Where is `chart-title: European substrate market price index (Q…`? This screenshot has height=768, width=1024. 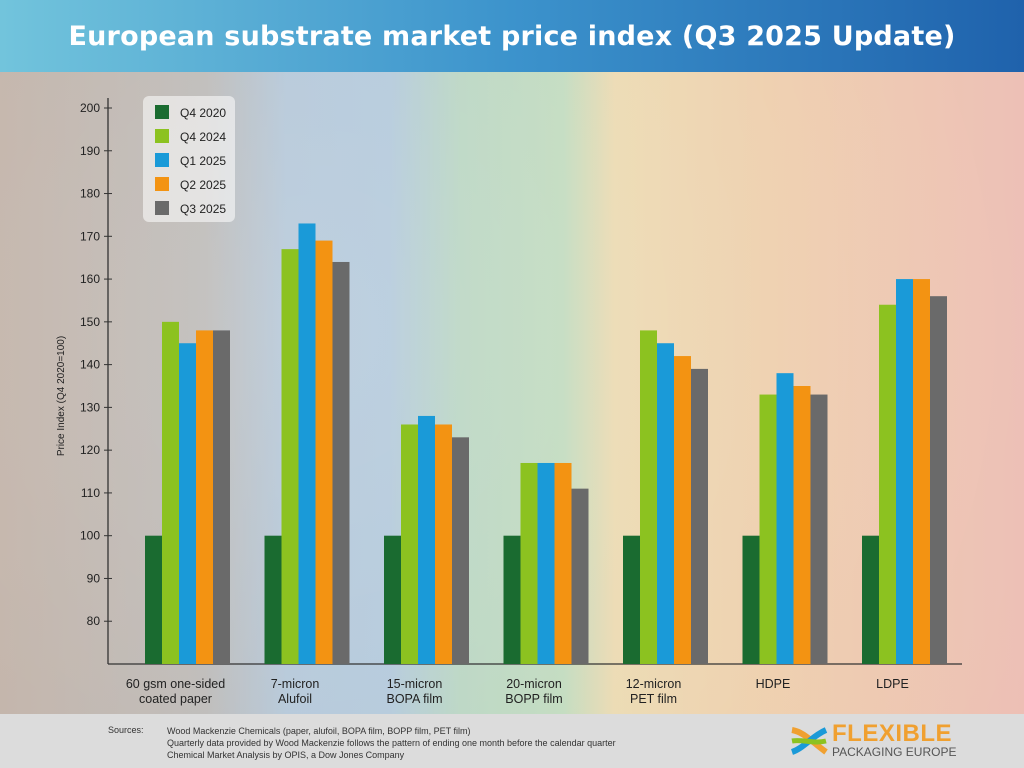 chart-title: European substrate market price index (Q… is located at coordinates (512, 36).